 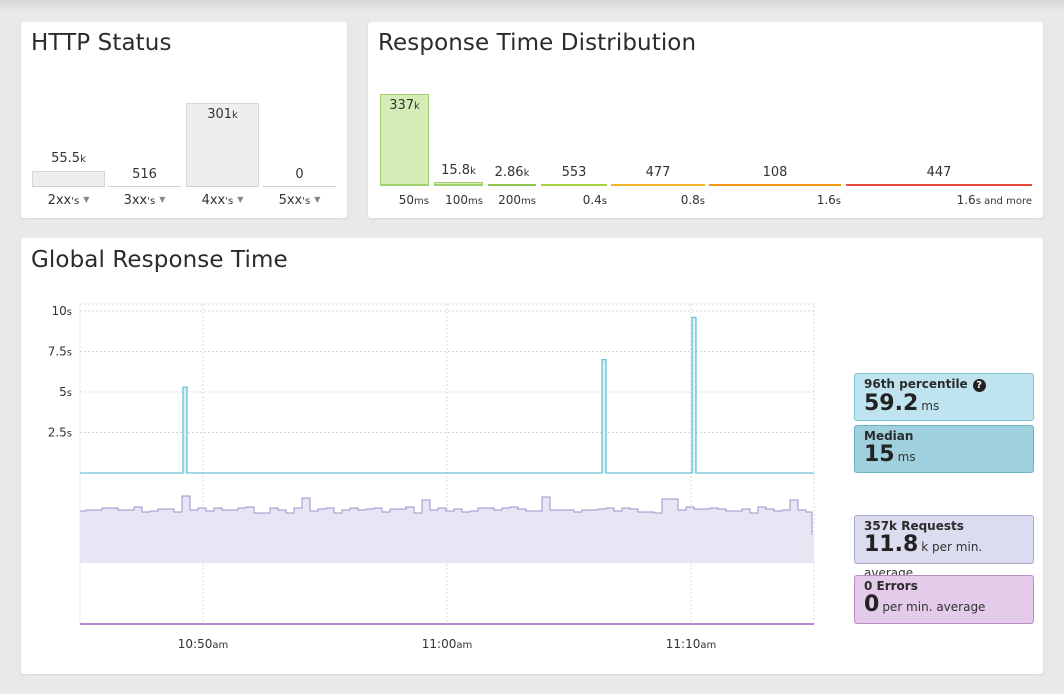 What do you see at coordinates (891, 403) in the screenshot?
I see `p96-stat-value: 59.2` at bounding box center [891, 403].